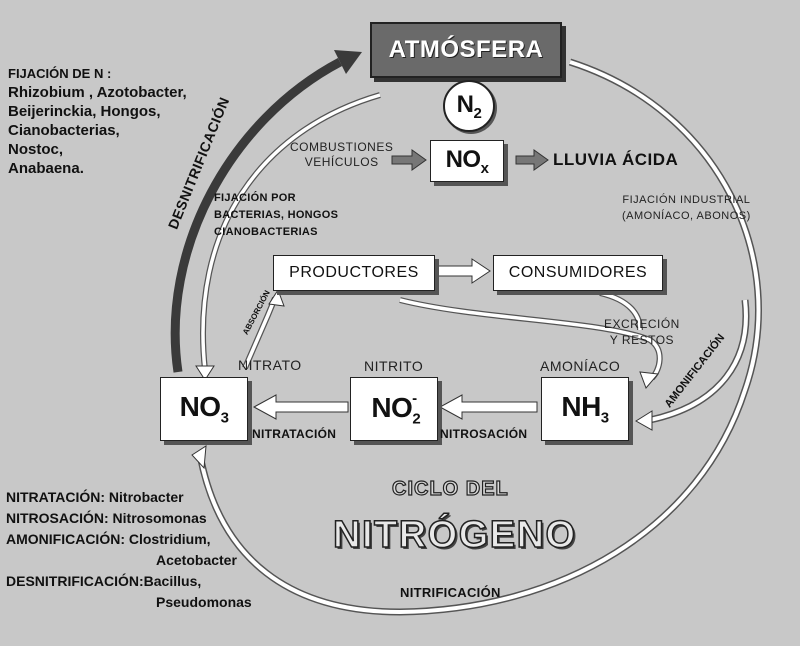 The width and height of the screenshot is (800, 646). Describe the element at coordinates (196, 560) in the screenshot. I see `list-item: Acetobacter` at that location.